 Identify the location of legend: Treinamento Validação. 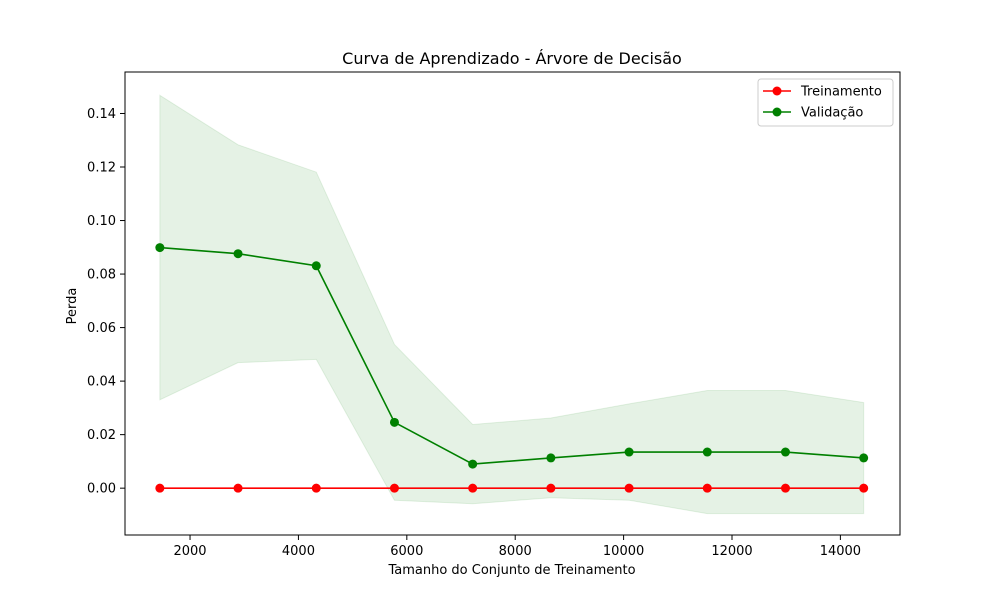
(825, 102).